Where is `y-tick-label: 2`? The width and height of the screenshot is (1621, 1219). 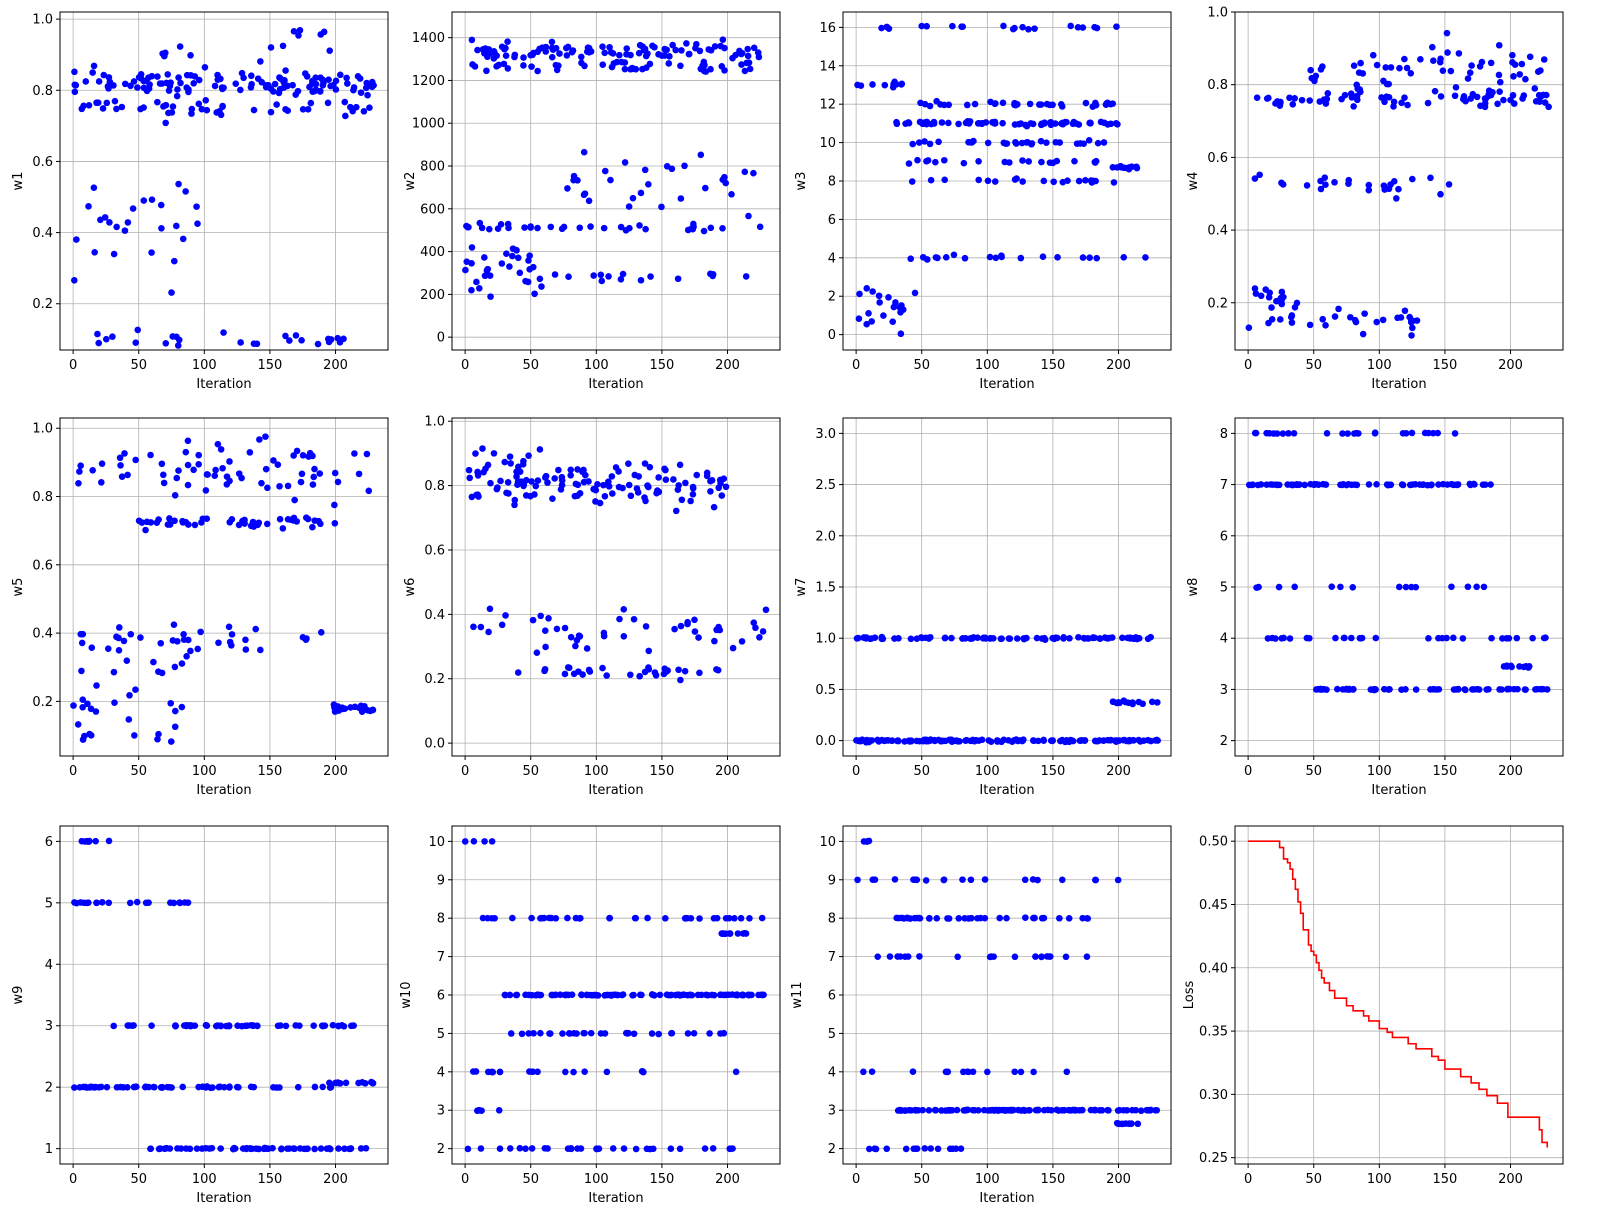
y-tick-label: 2 is located at coordinates (49, 1088).